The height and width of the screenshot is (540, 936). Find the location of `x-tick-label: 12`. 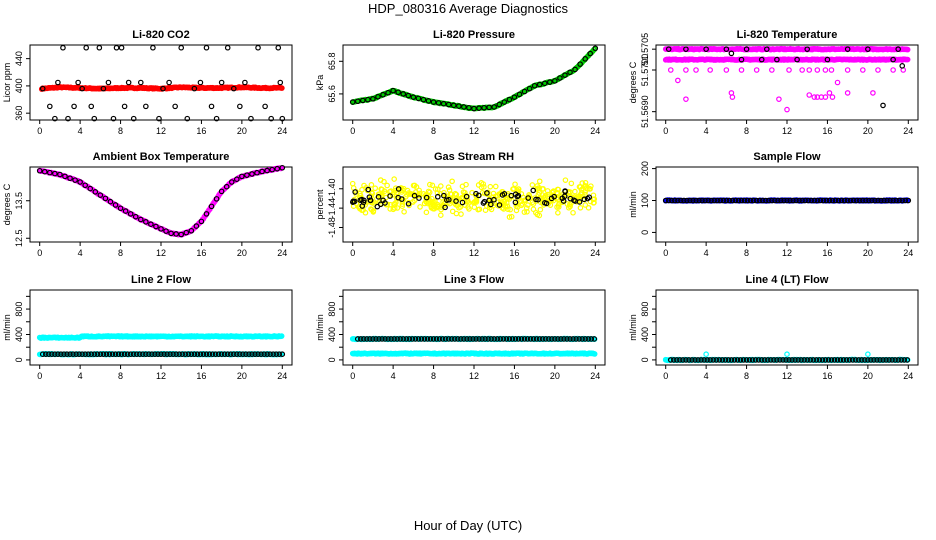

x-tick-label: 12 is located at coordinates (161, 376).